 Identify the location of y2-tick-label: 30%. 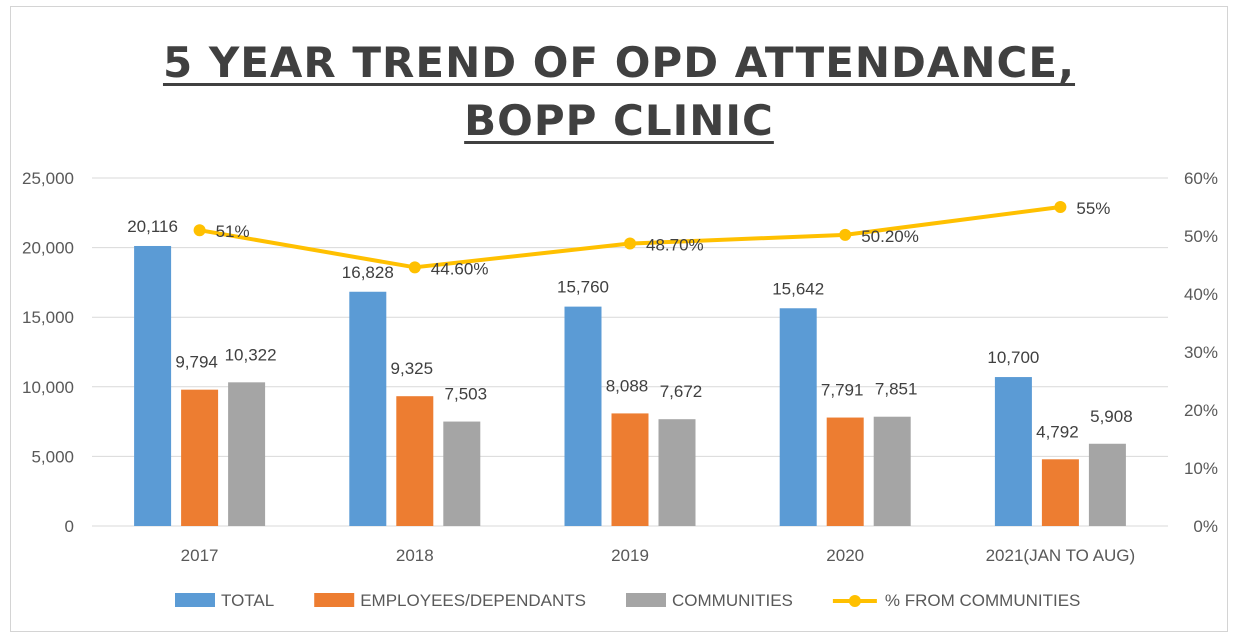
(1201, 352).